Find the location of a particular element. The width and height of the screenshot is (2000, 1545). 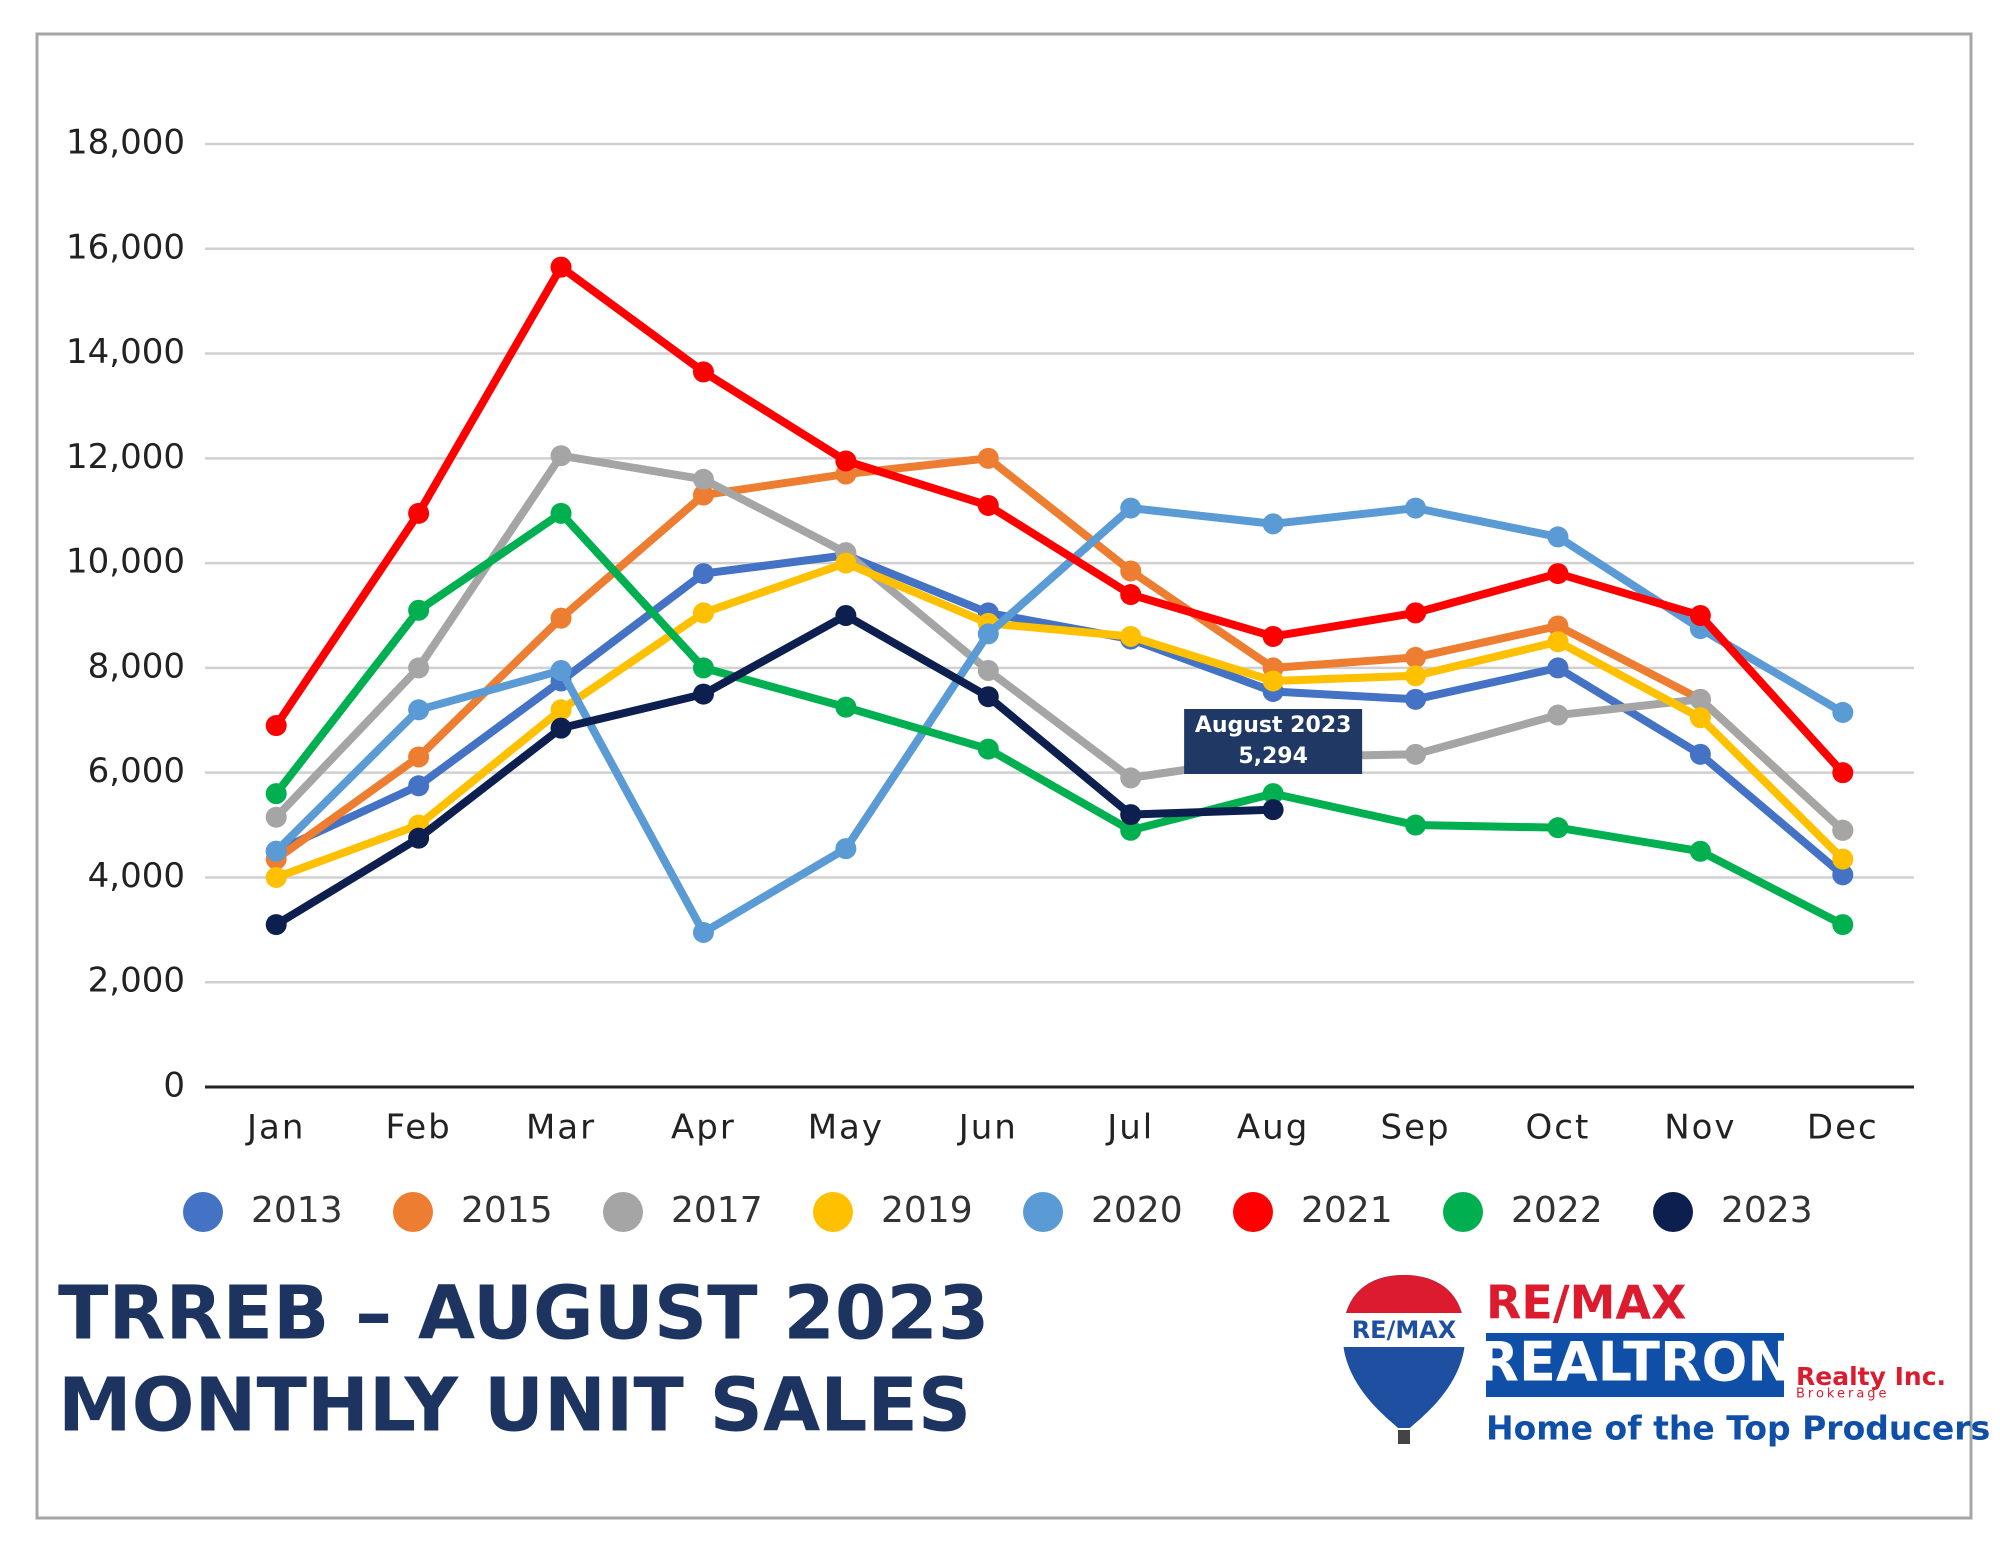

x-tick-label: Jun is located at coordinates (987, 1128).